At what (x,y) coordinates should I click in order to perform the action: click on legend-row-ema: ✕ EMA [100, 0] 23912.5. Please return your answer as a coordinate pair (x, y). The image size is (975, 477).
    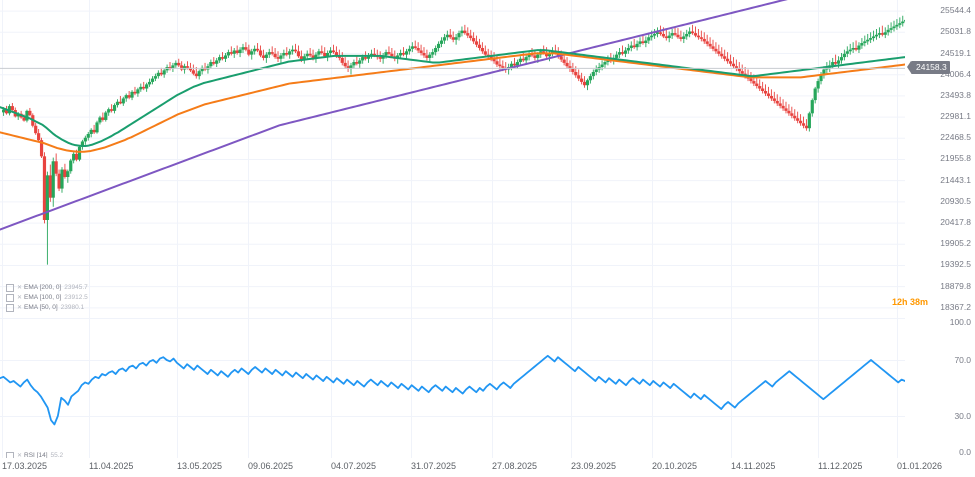
    Looking at the image, I should click on (47, 298).